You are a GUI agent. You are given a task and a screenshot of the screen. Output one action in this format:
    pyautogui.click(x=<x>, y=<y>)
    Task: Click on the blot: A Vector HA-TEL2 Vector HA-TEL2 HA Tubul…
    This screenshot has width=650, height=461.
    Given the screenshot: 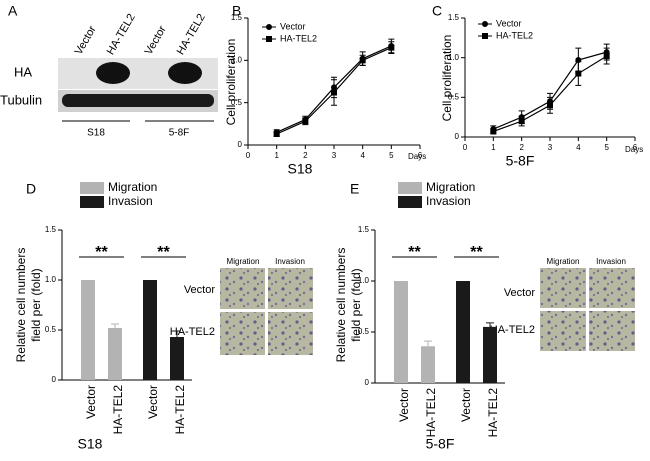 What is the action you would take?
    pyautogui.click(x=109, y=71)
    